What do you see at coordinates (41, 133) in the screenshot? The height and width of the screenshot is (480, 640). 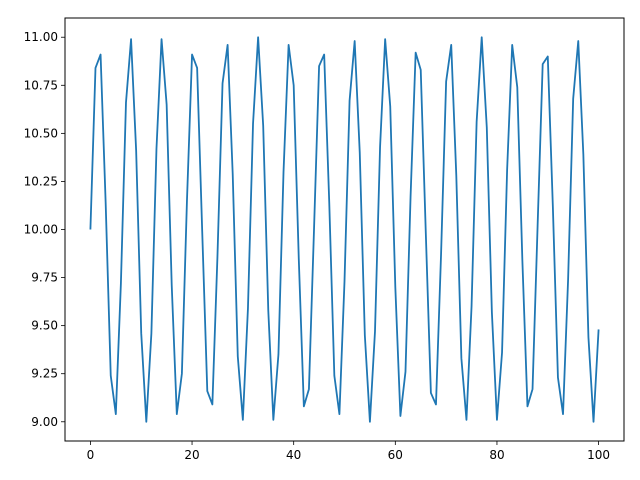 I see `y-tick-label: 10.50` at bounding box center [41, 133].